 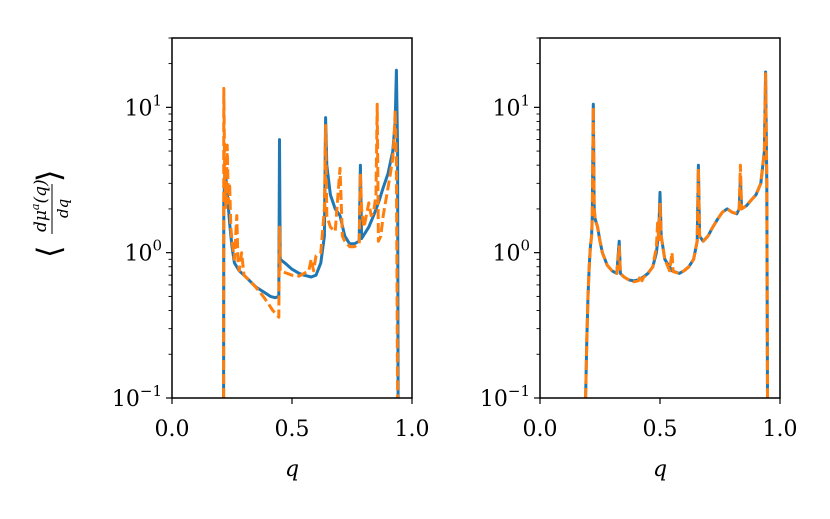 What do you see at coordinates (49, 176) in the screenshot?
I see `right-angle-bracket: ⟩` at bounding box center [49, 176].